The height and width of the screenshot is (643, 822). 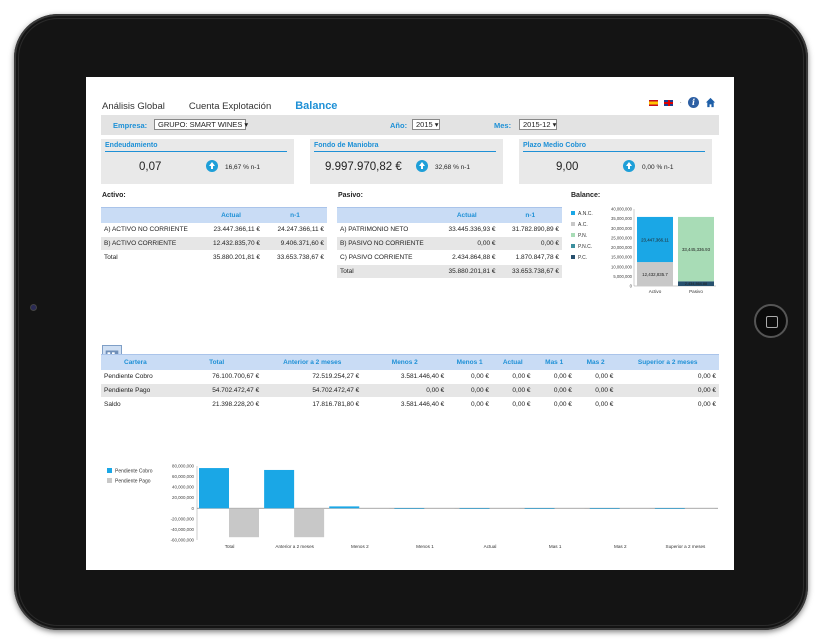 I want to click on column-header: Actual, so click(x=231, y=215).